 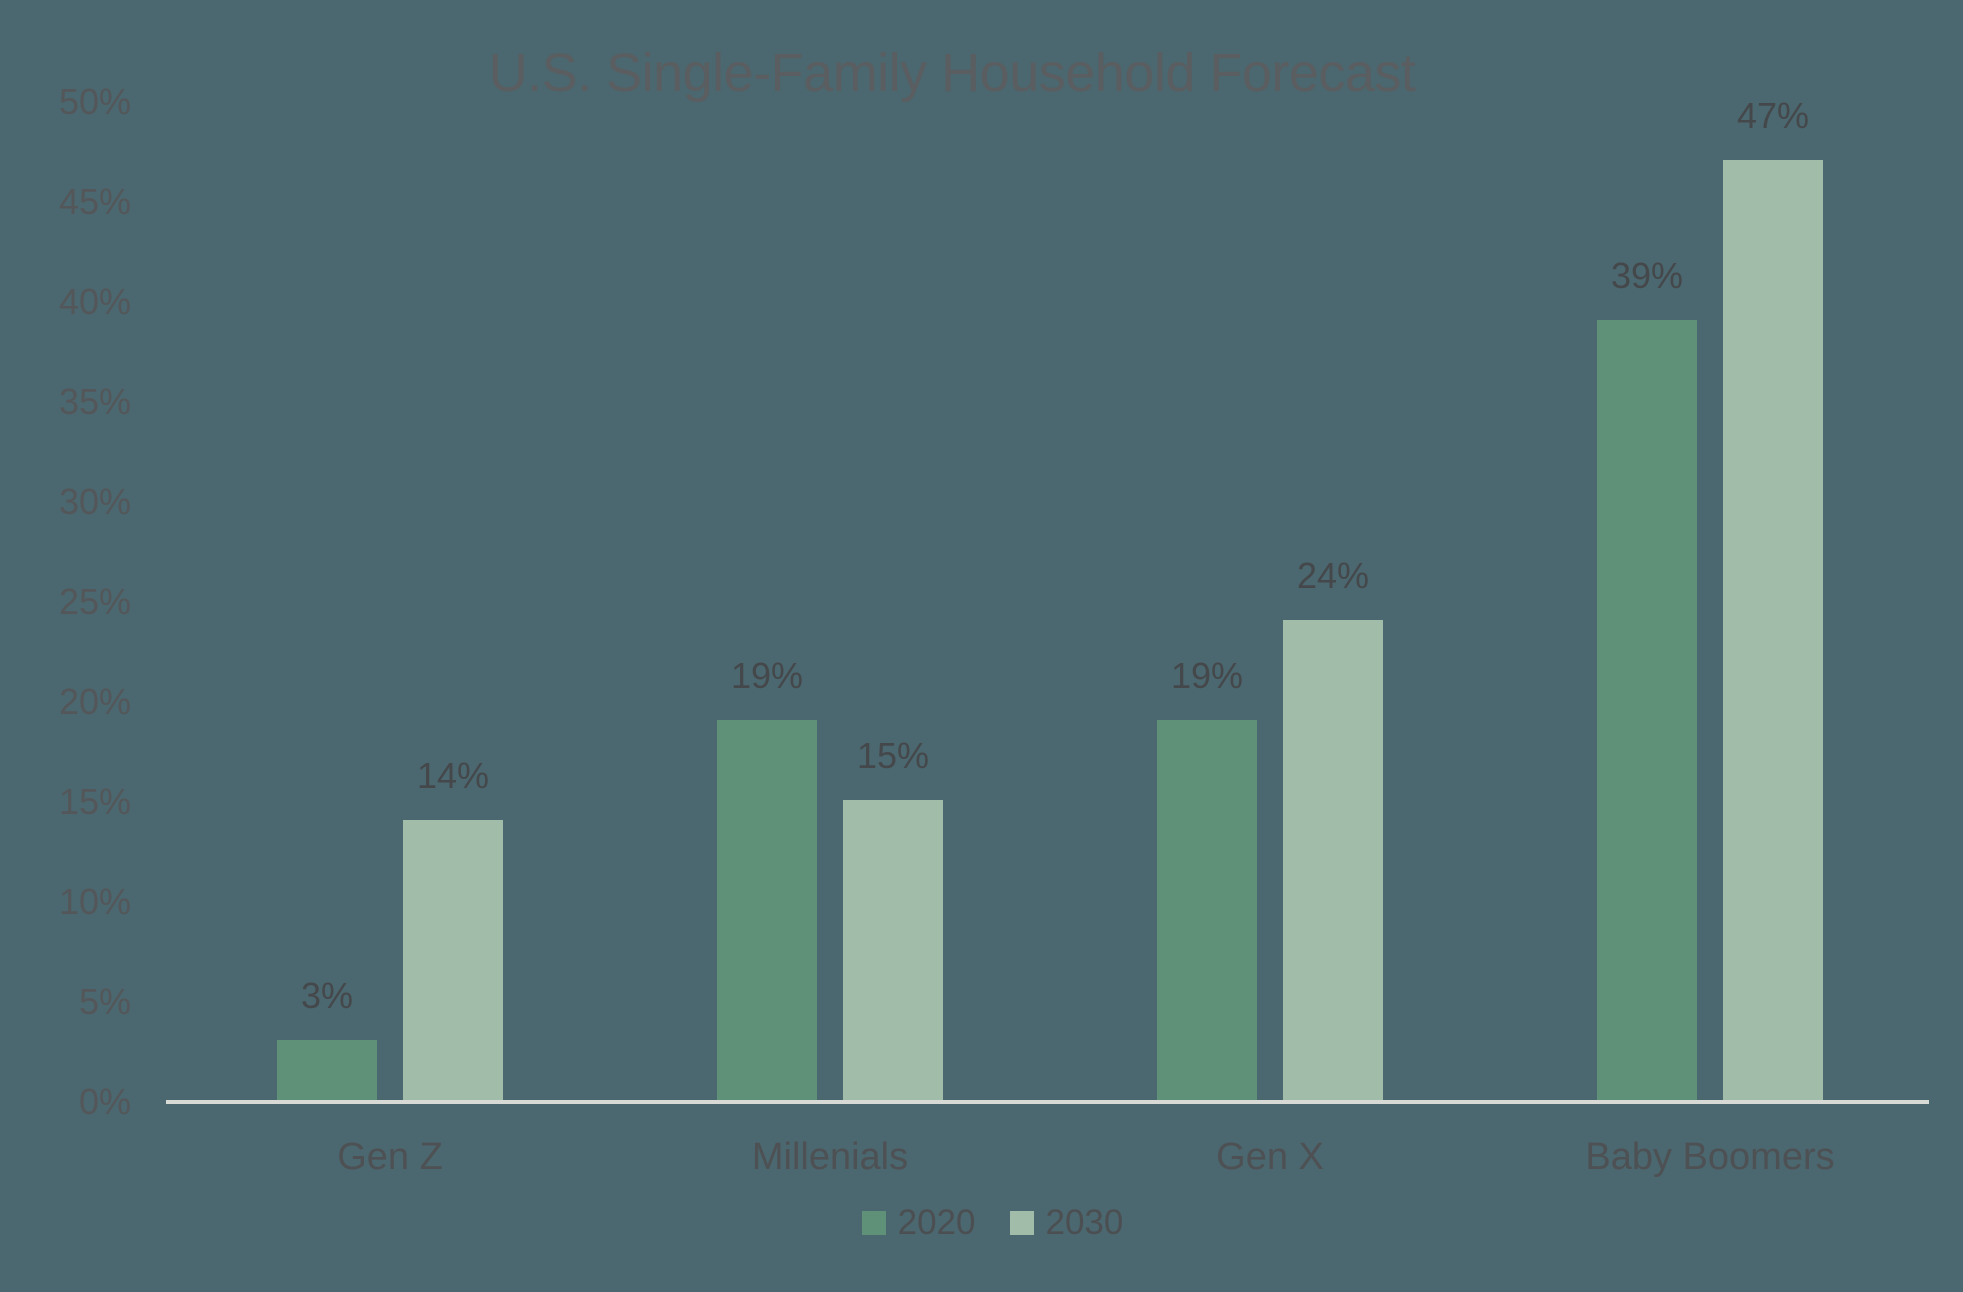 What do you see at coordinates (94, 201) in the screenshot?
I see `y-axis-tick-label: 45%` at bounding box center [94, 201].